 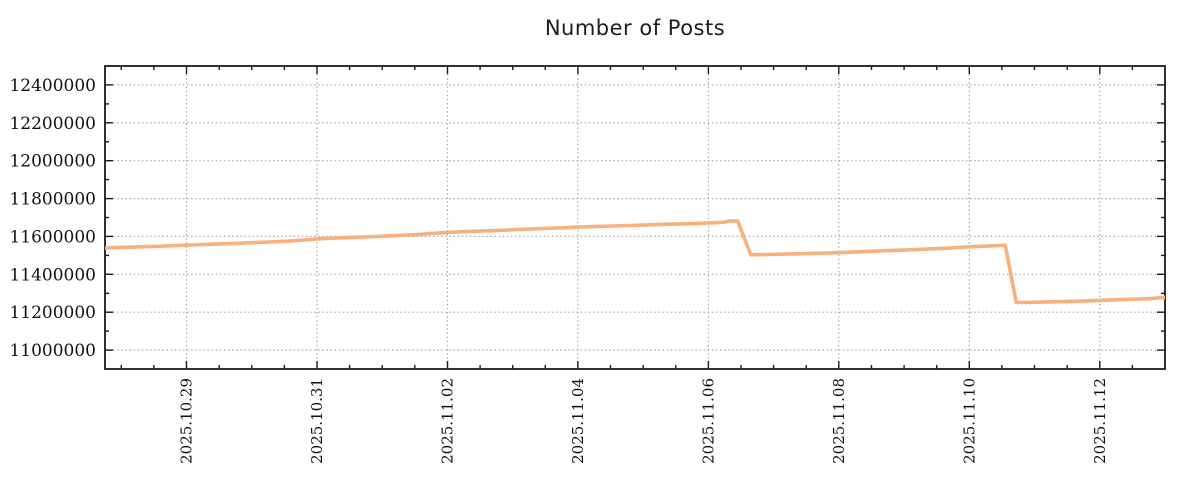 What do you see at coordinates (1100, 421) in the screenshot?
I see `x-tick-label: 2025.11.12` at bounding box center [1100, 421].